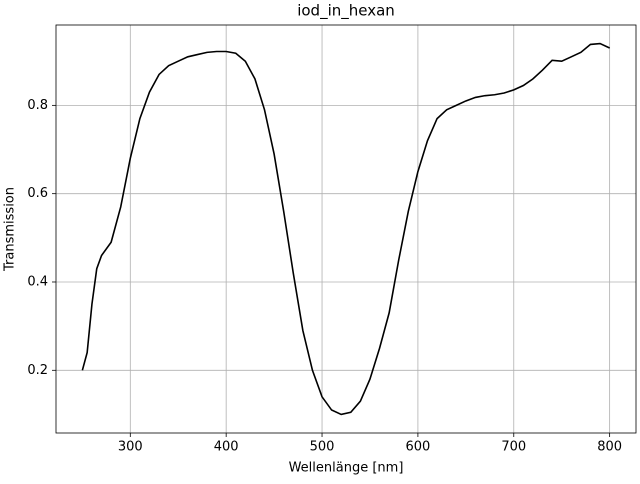  What do you see at coordinates (609, 447) in the screenshot?
I see `x-tick-label: 800` at bounding box center [609, 447].